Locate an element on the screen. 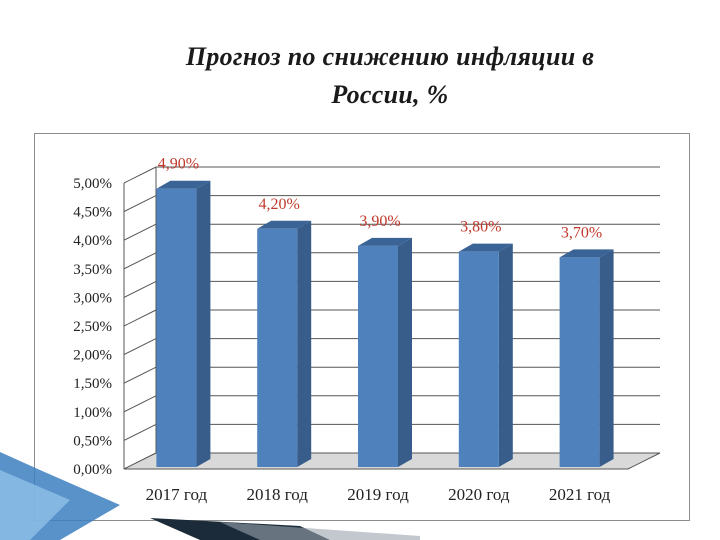 Image resolution: width=720 pixels, height=540 pixels. data-label: 4,90% is located at coordinates (178, 164).